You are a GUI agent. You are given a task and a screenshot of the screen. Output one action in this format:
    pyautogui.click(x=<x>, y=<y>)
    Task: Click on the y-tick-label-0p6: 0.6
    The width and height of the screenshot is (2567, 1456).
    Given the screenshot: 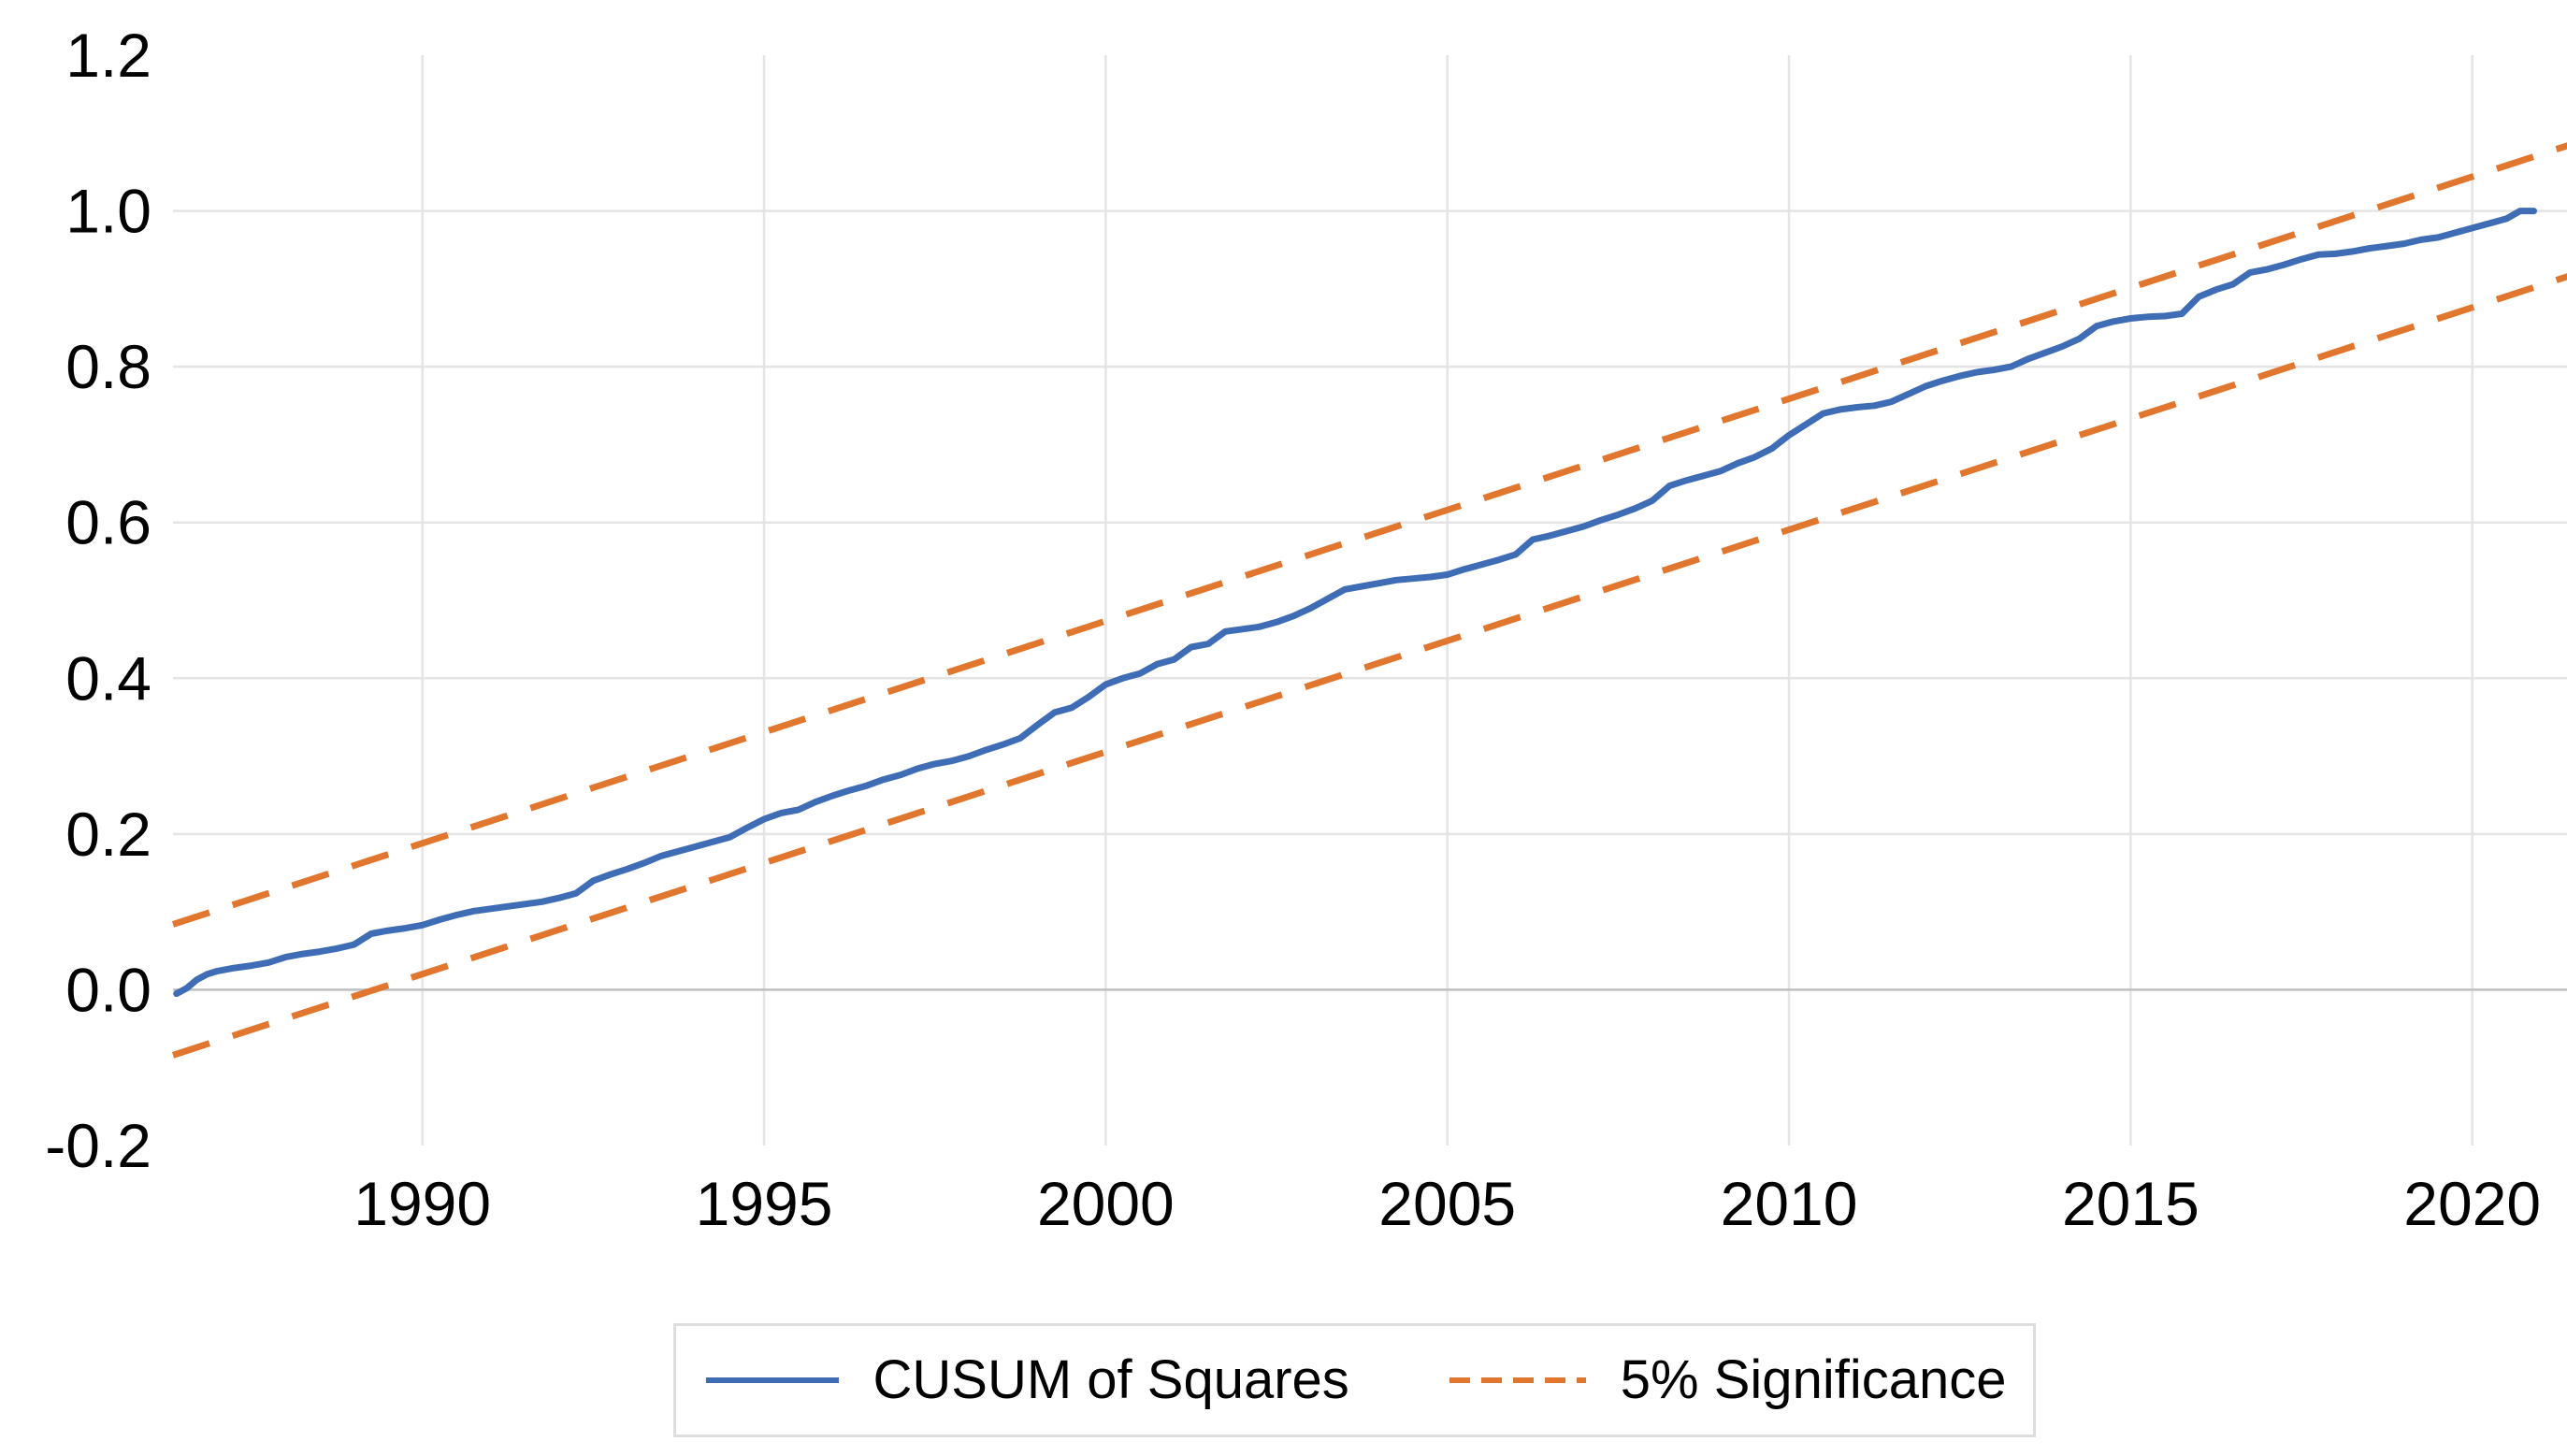 What is the action you would take?
    pyautogui.click(x=108, y=522)
    